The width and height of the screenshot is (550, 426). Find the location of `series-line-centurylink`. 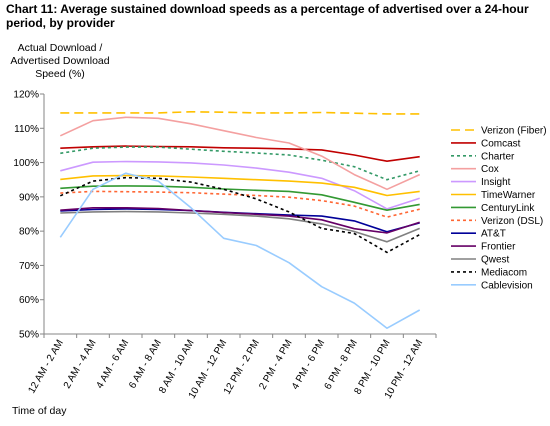

series-line-centurylink is located at coordinates (240, 198).